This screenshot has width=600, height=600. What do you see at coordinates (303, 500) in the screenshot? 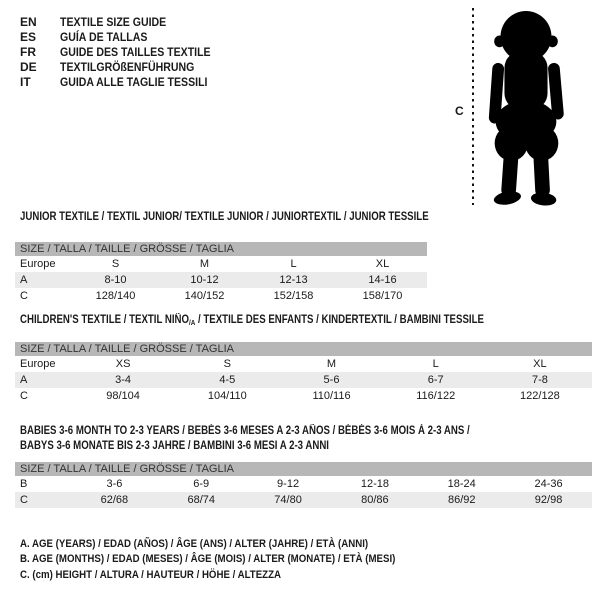
I see `table-row-height: C 62/68 68/74 74/80 80/86 86/92 92/98` at bounding box center [303, 500].